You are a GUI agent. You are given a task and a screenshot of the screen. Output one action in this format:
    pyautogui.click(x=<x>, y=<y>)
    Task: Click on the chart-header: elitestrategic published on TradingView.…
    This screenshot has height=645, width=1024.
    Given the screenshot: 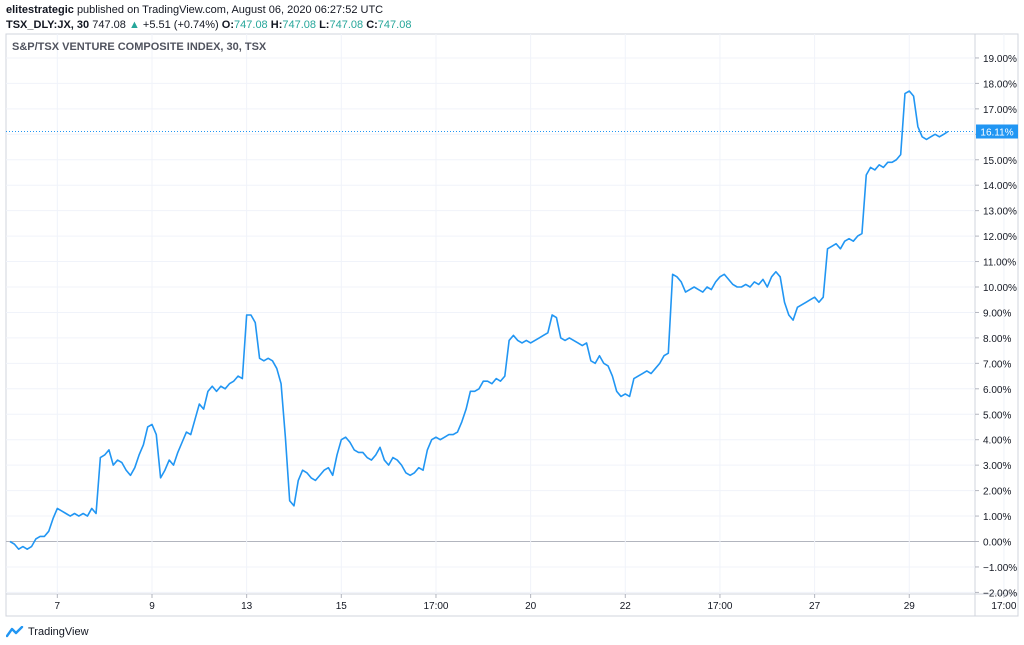 What is the action you would take?
    pyautogui.click(x=208, y=18)
    